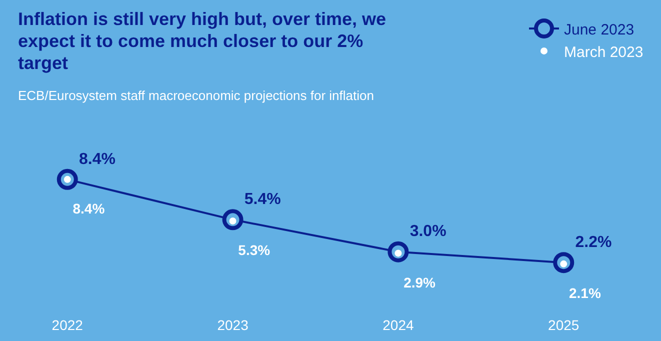  I want to click on x-tick-label: 2024, so click(398, 325).